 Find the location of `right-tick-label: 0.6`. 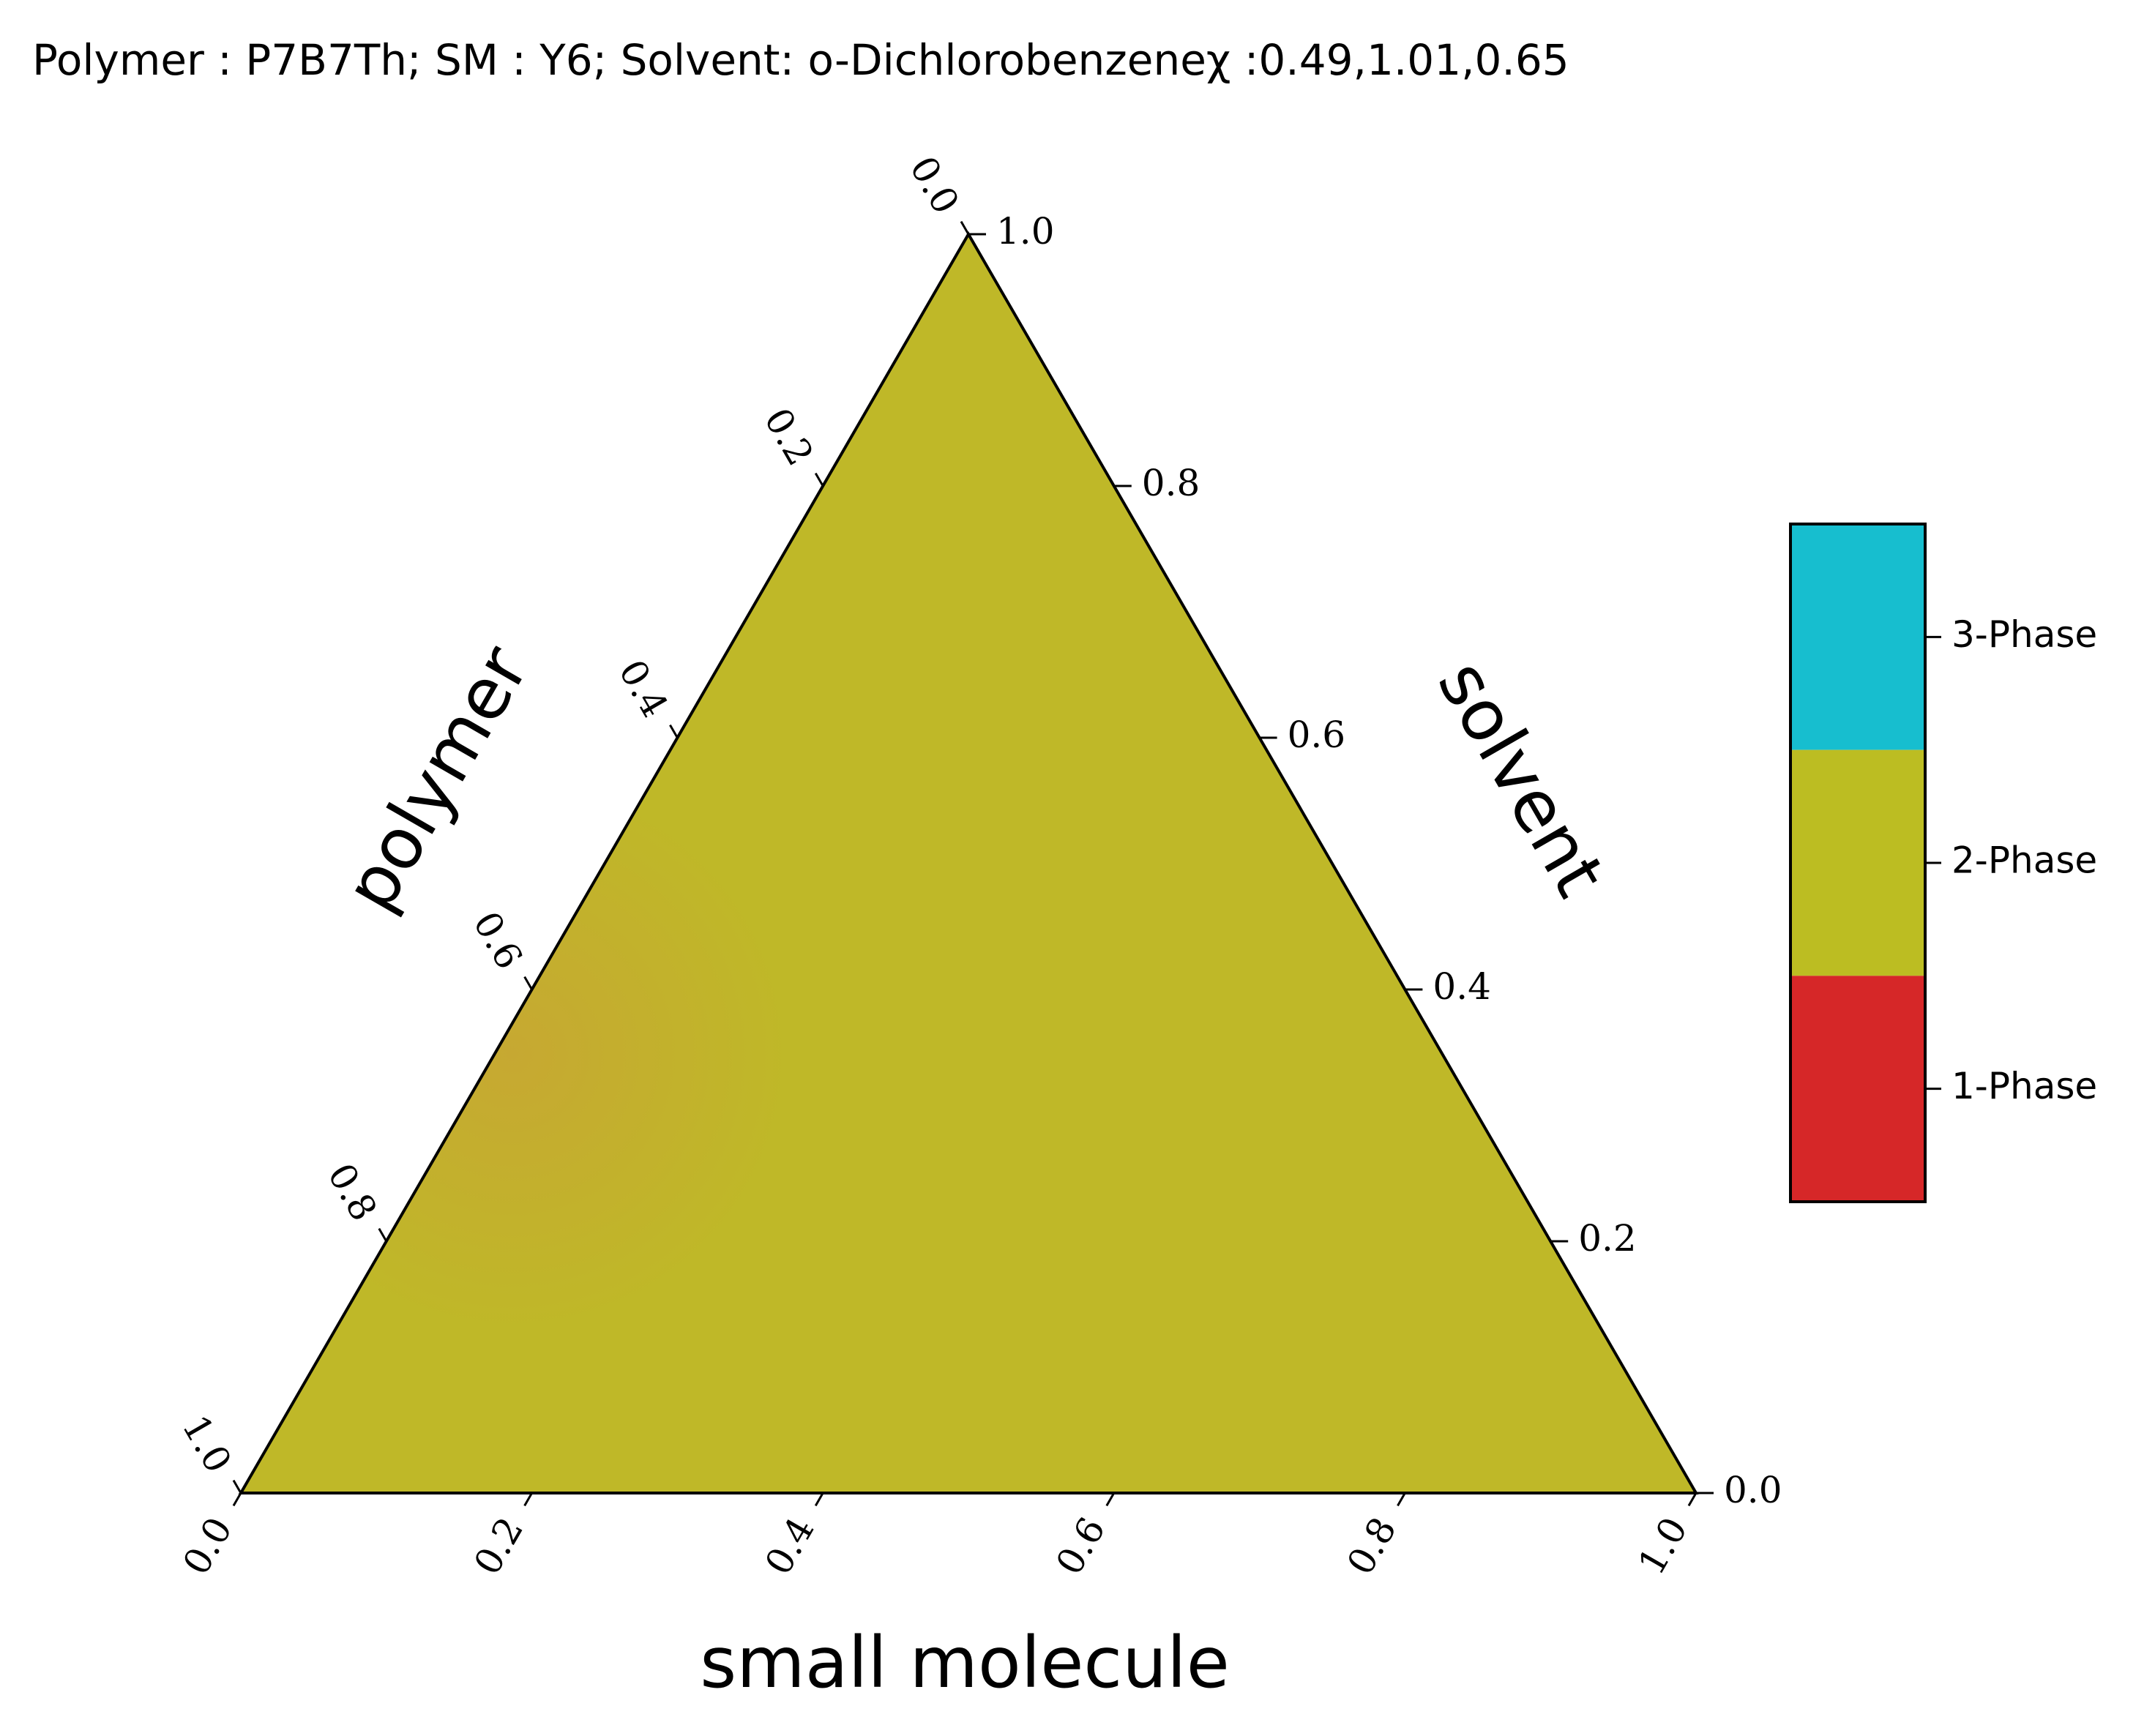

right-tick-label: 0.6 is located at coordinates (1317, 735).